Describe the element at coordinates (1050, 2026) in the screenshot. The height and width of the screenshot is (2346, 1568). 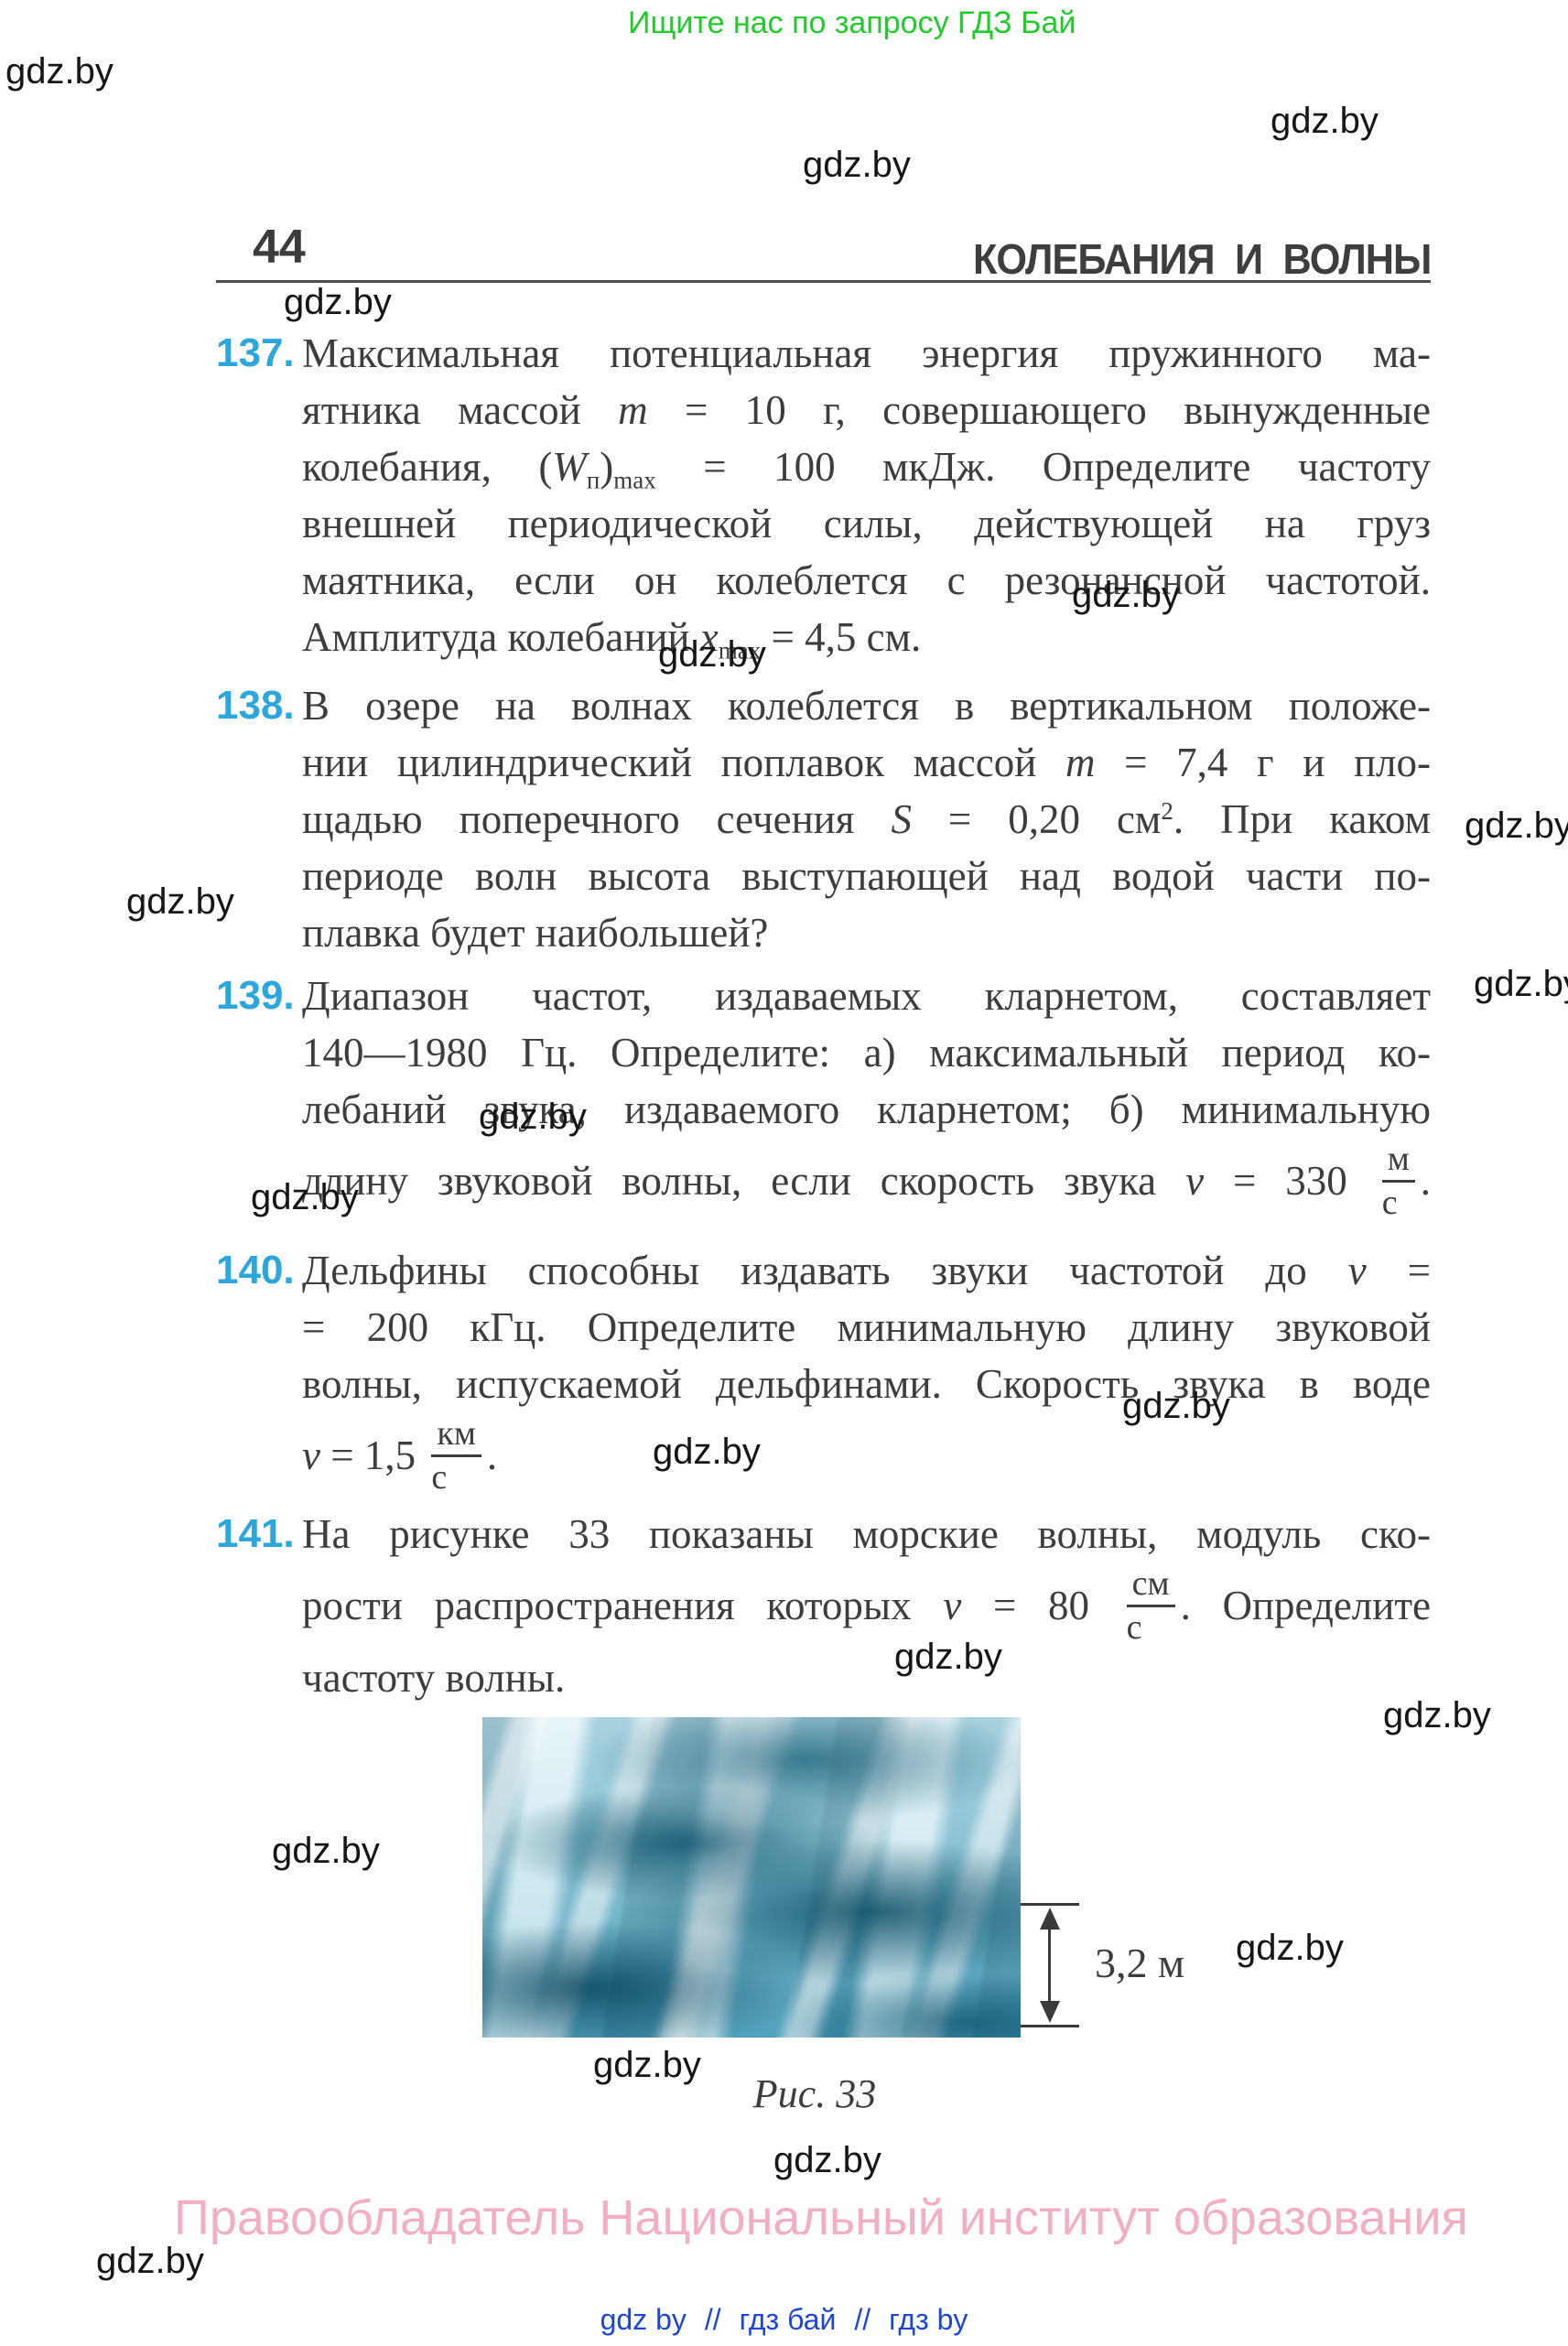
I see `dimension-cap-bottom` at that location.